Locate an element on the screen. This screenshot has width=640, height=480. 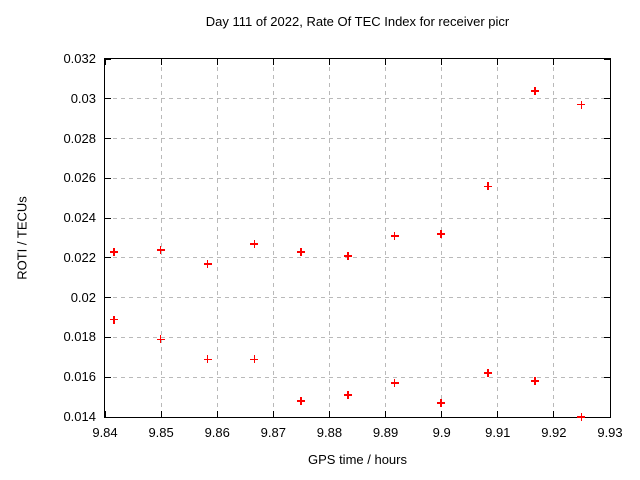
x-tick-label: 9.84 is located at coordinates (105, 432).